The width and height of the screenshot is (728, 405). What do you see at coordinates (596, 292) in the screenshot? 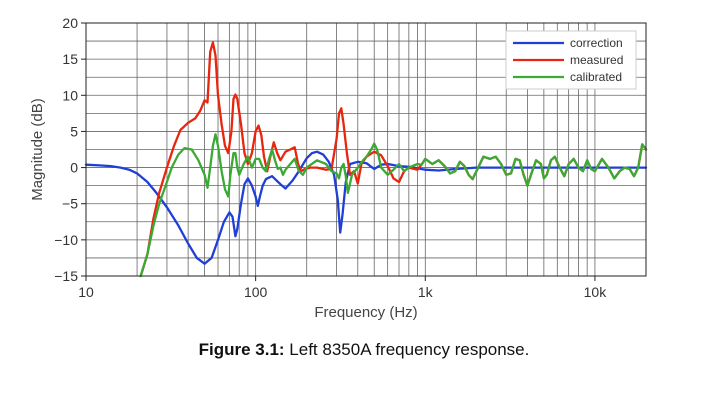
I see `x-tick-label: 10k` at bounding box center [596, 292].